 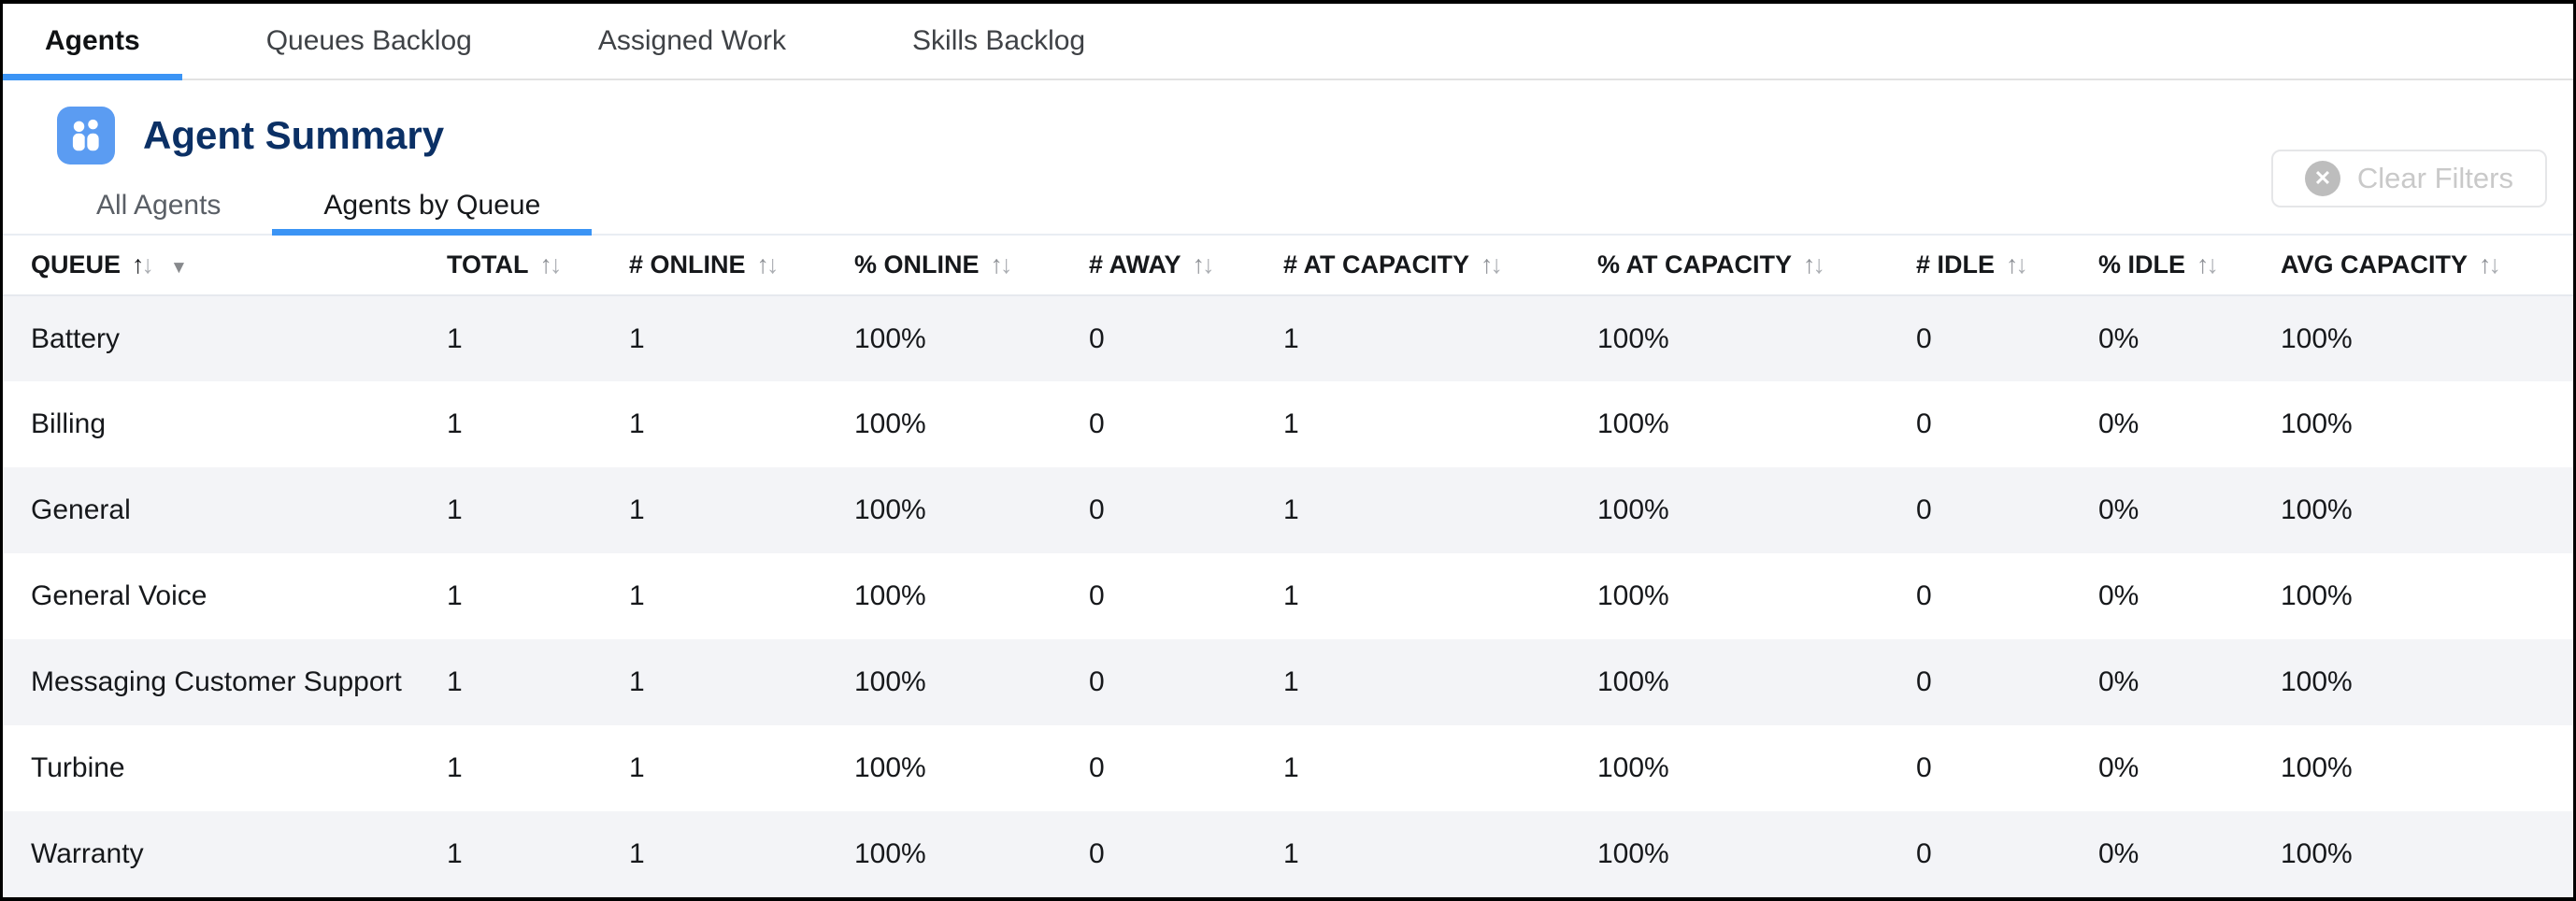 What do you see at coordinates (432, 207) in the screenshot?
I see `subtab-agents-by-queue: Agents by Queue` at bounding box center [432, 207].